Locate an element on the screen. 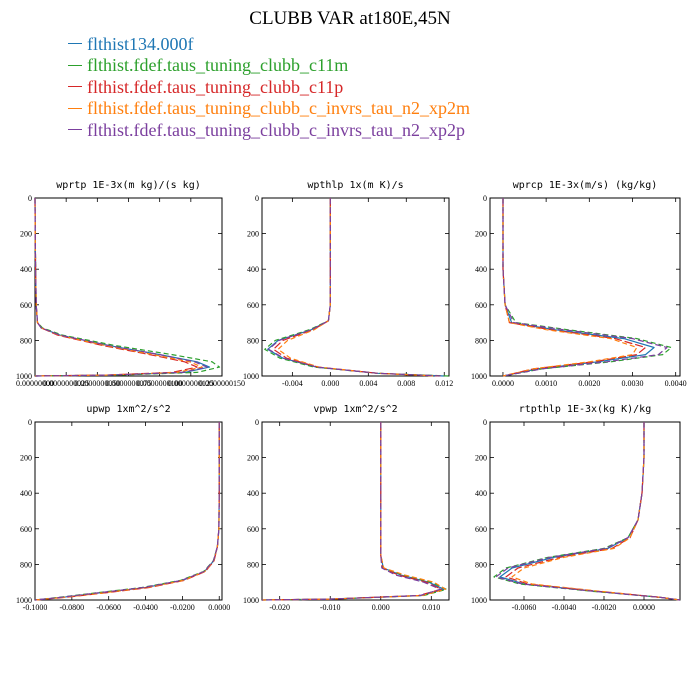 This screenshot has width=700, height=700. plot-title: wprtp 1E-3x(m kg)/(s kg) is located at coordinates (128, 185).